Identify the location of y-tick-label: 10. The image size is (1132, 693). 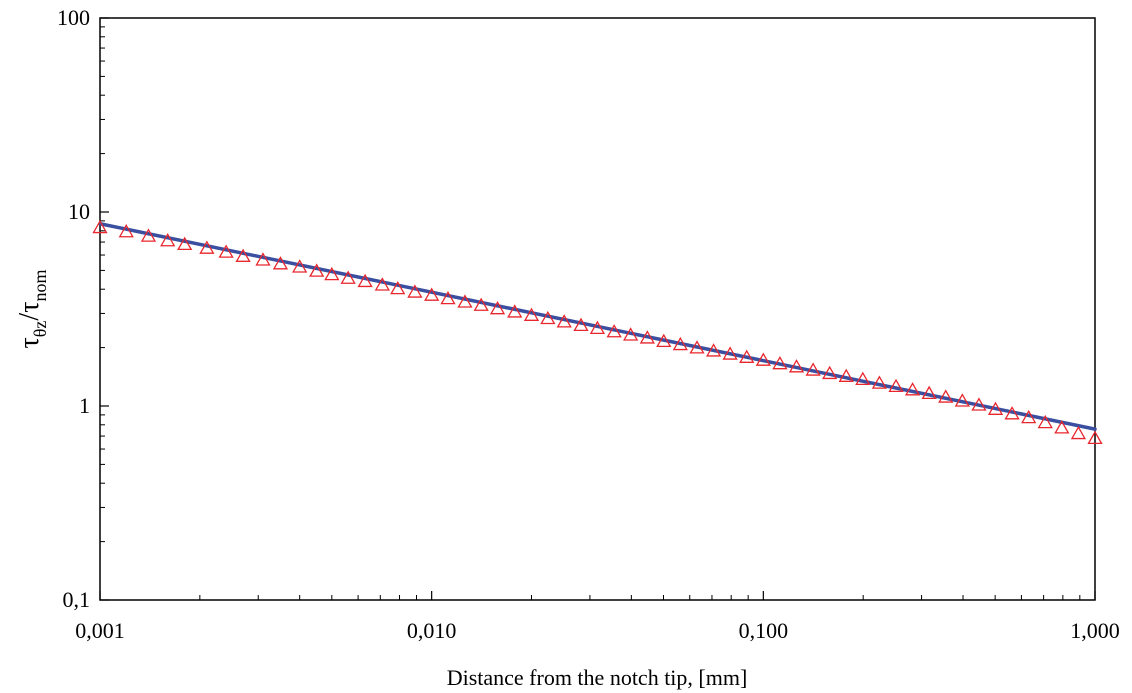
(79, 211).